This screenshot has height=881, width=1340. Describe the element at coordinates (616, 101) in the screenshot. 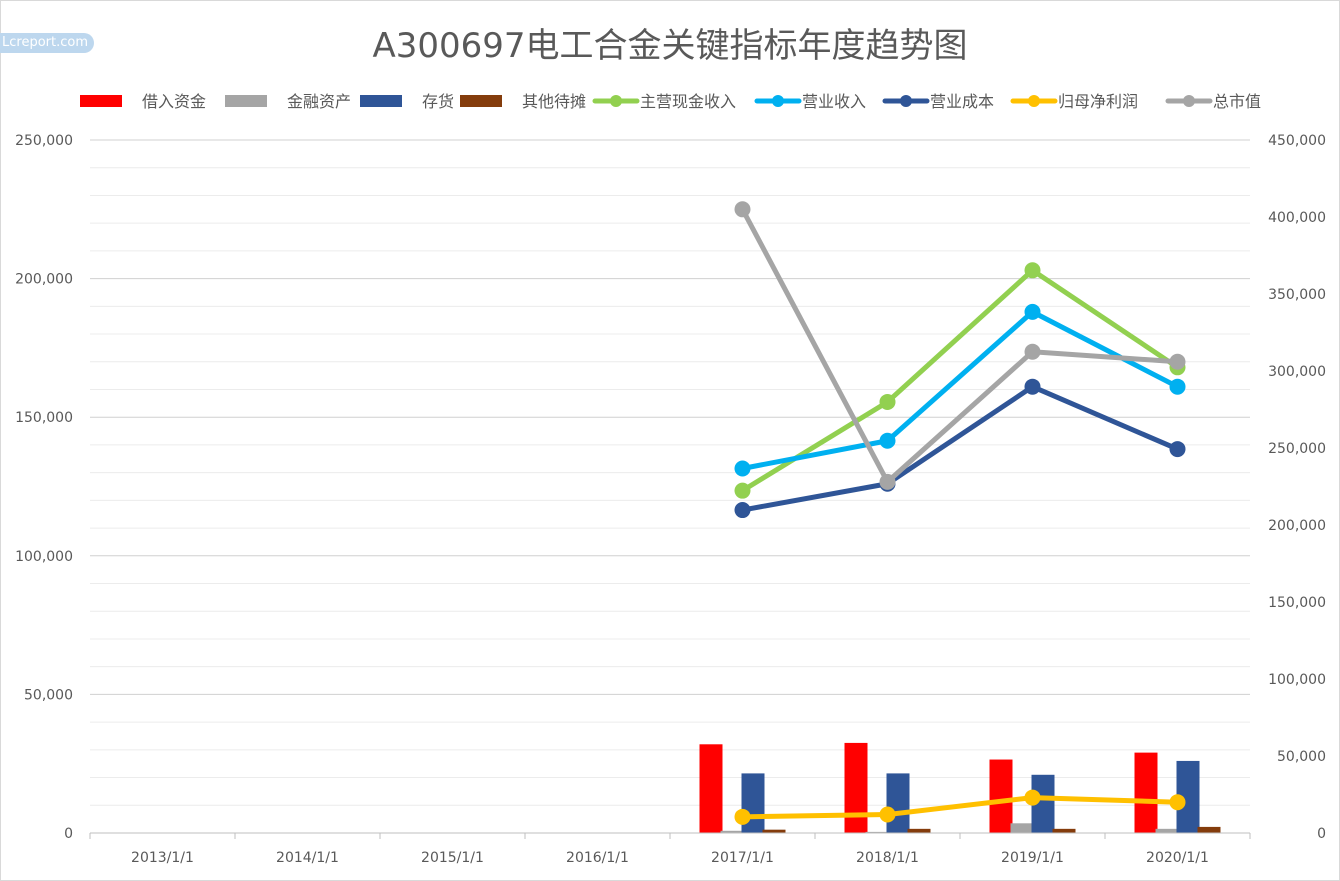

I see `legend-marker-主营现金收入` at that location.